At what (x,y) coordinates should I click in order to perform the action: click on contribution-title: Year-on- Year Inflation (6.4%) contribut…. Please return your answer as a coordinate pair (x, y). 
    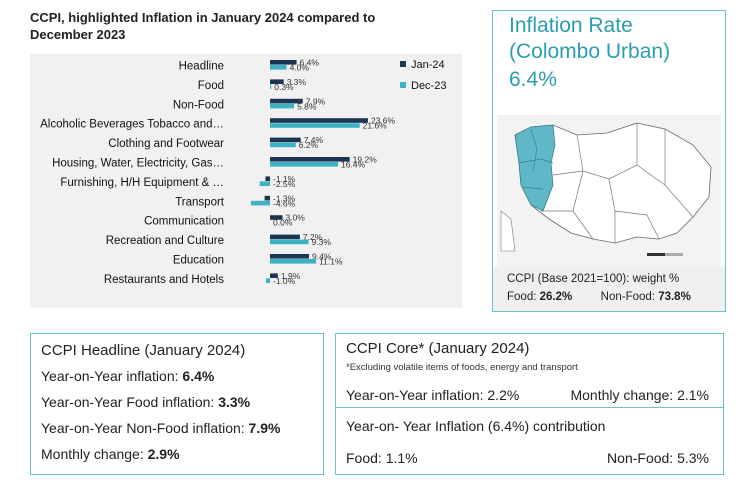
    Looking at the image, I should click on (476, 426).